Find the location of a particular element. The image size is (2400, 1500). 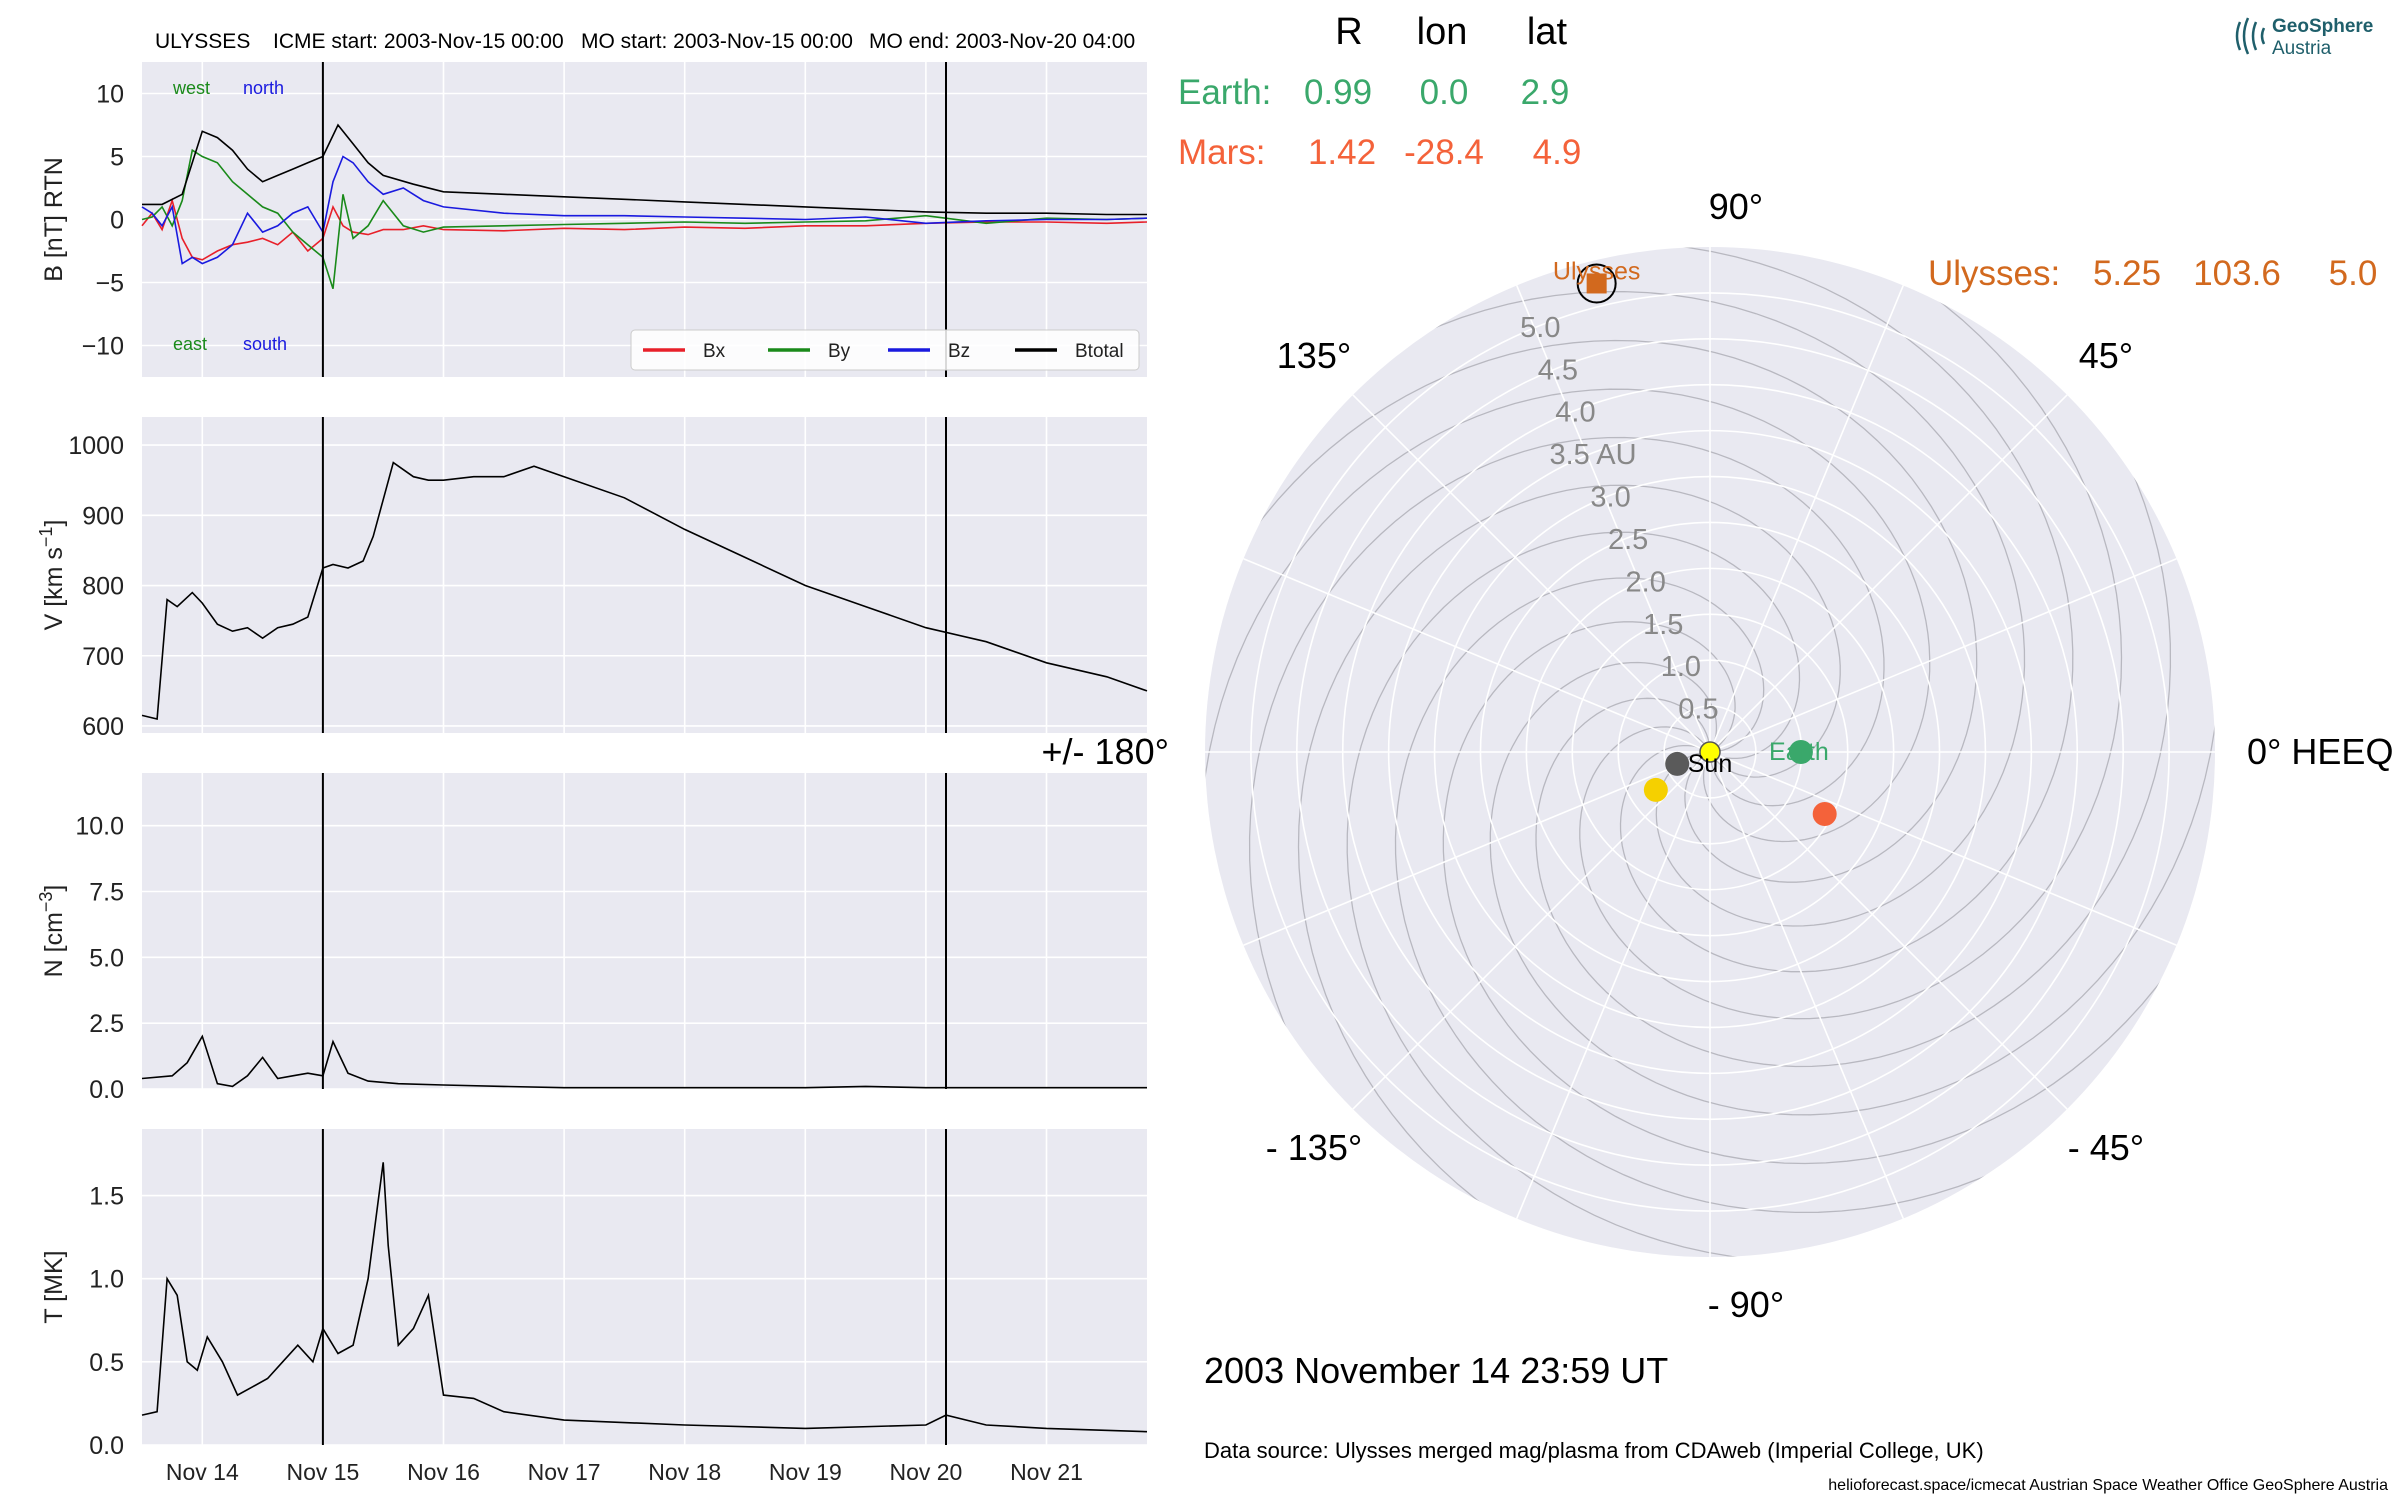

logo-line2: Austria is located at coordinates (2302, 48).